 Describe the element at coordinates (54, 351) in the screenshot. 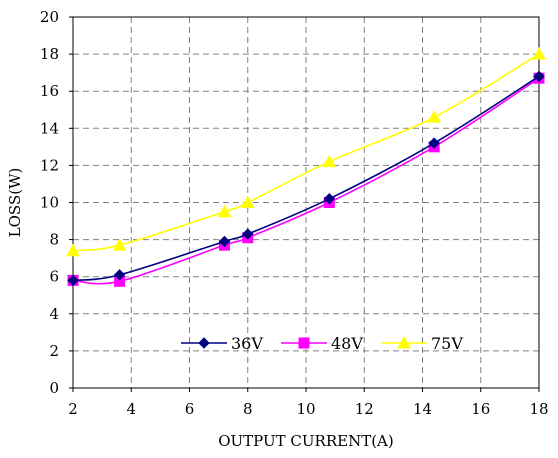

I see `y-tick-label: 2` at that location.